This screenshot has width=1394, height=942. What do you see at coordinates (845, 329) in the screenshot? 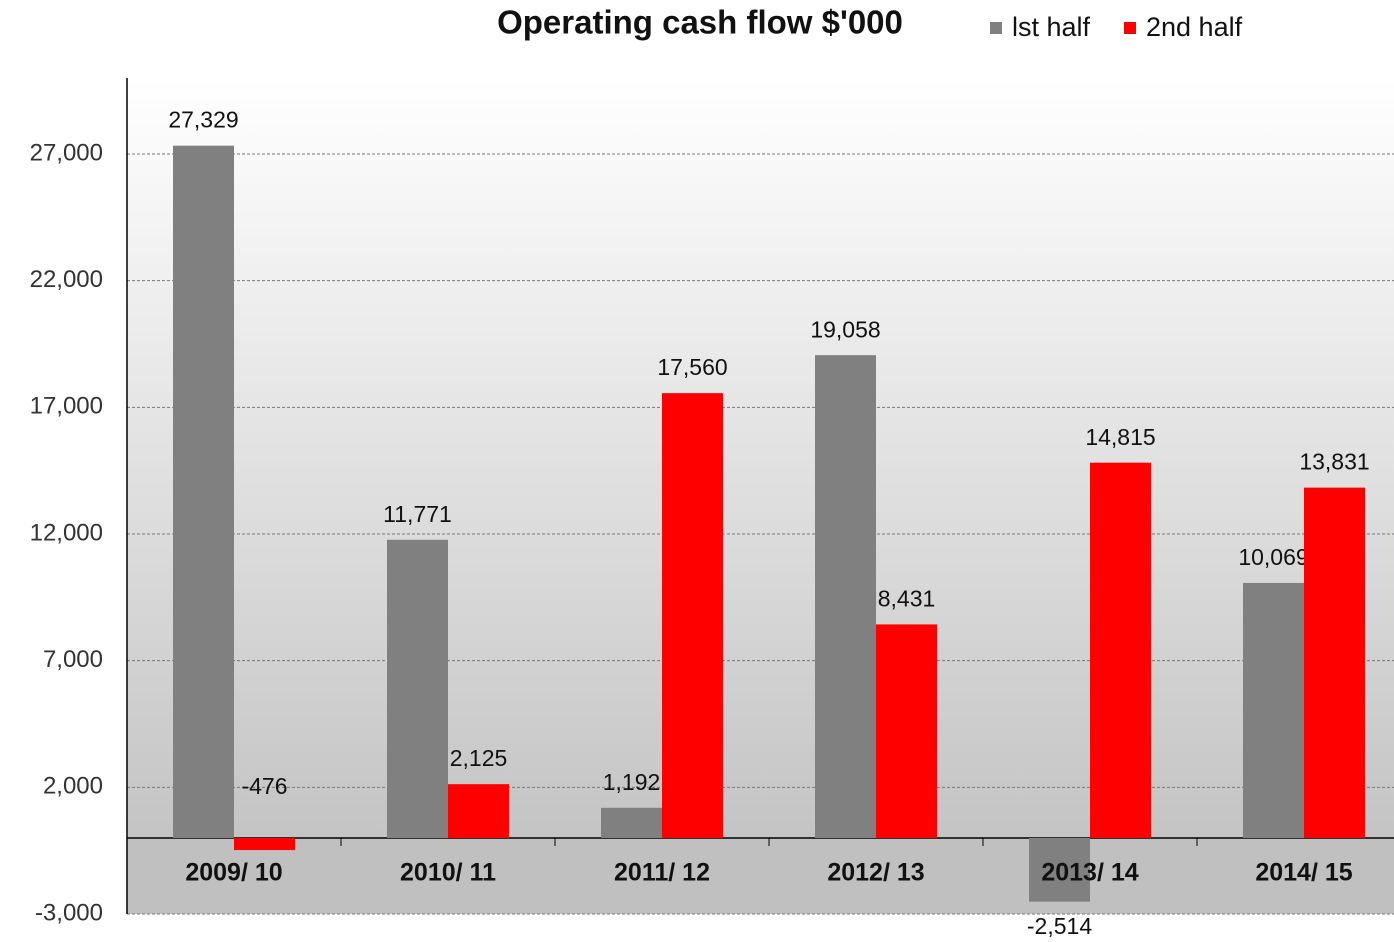
I see `value-label: 19,058` at bounding box center [845, 329].